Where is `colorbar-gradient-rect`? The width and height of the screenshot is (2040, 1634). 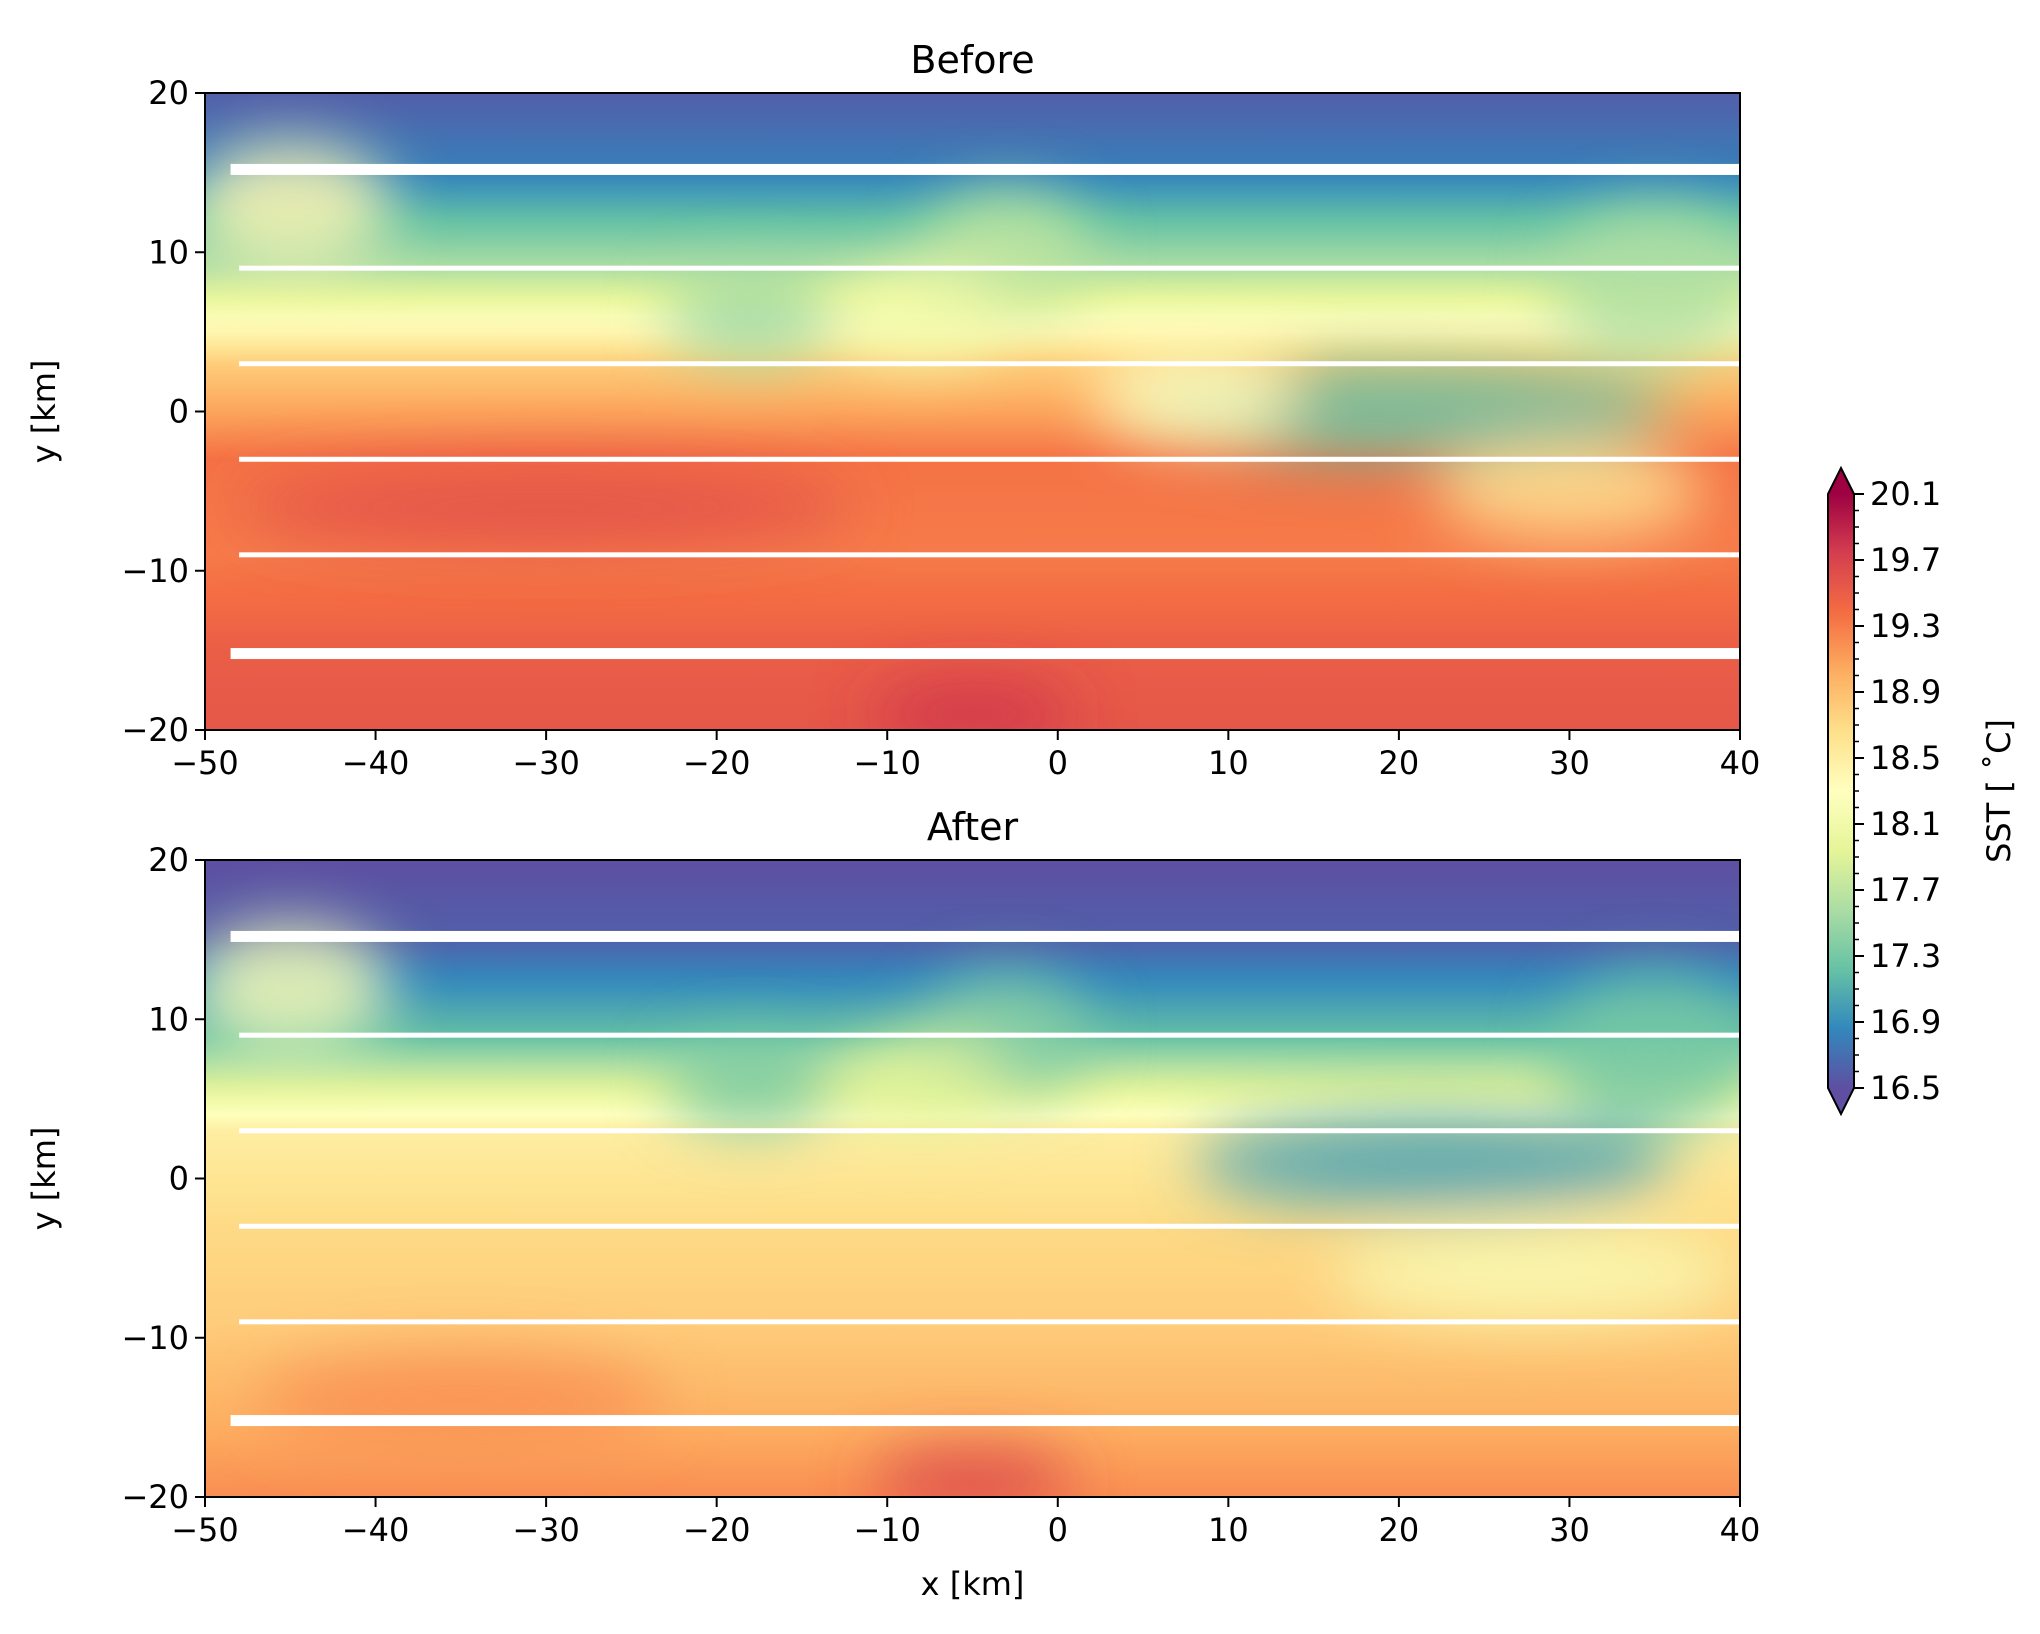
colorbar-gradient-rect is located at coordinates (1841, 791).